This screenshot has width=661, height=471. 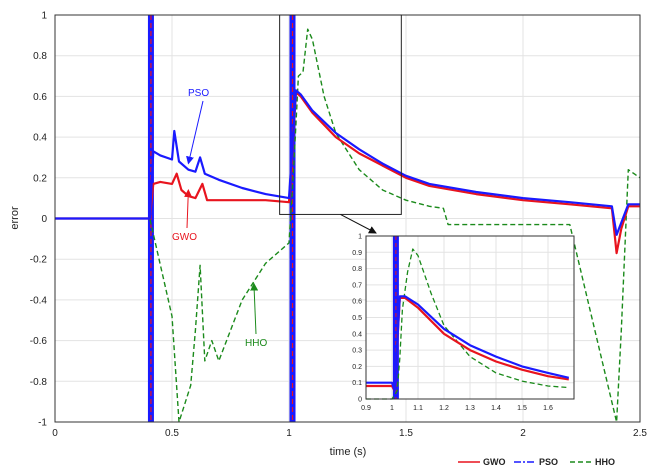 I want to click on inset-x-tick-label: 1.5, so click(x=522, y=408).